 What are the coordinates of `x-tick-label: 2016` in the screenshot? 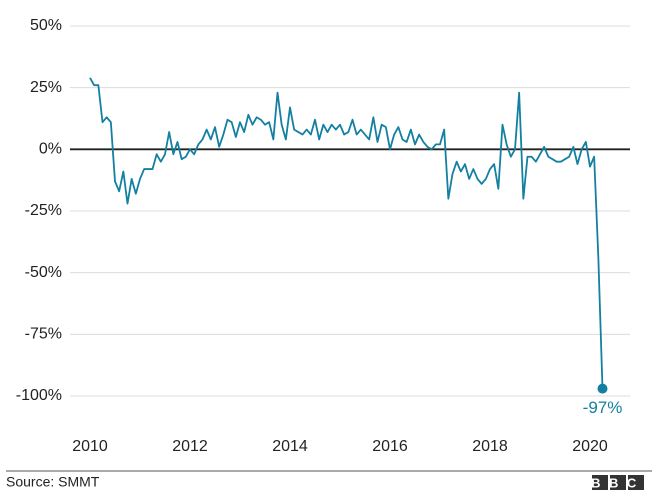 It's located at (390, 446).